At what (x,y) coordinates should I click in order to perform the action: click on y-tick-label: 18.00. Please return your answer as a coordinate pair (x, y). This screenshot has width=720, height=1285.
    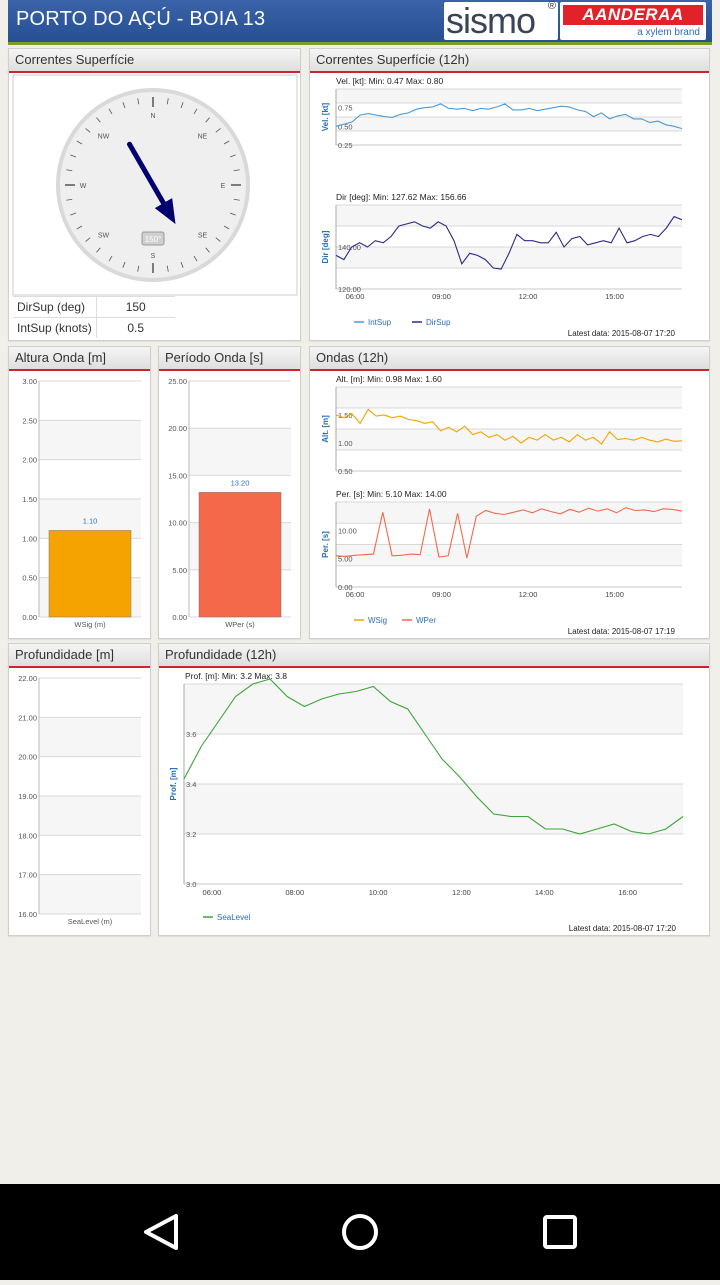
    Looking at the image, I should click on (27, 835).